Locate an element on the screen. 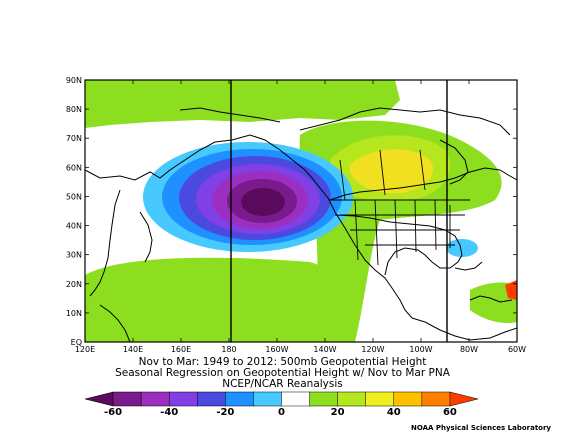  lon-tick-label: 160W is located at coordinates (276, 349).